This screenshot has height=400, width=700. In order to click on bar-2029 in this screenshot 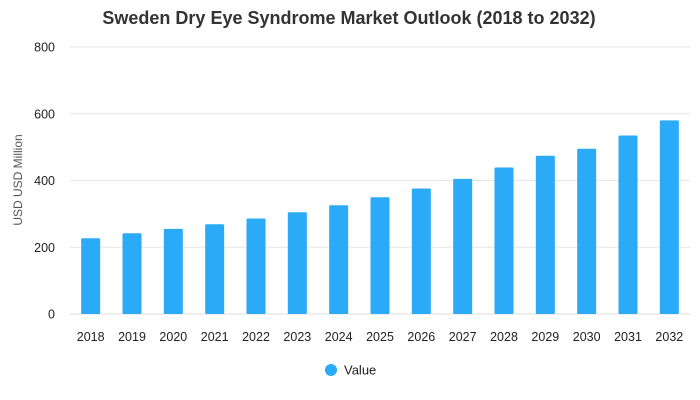, I will do `click(545, 234)`.